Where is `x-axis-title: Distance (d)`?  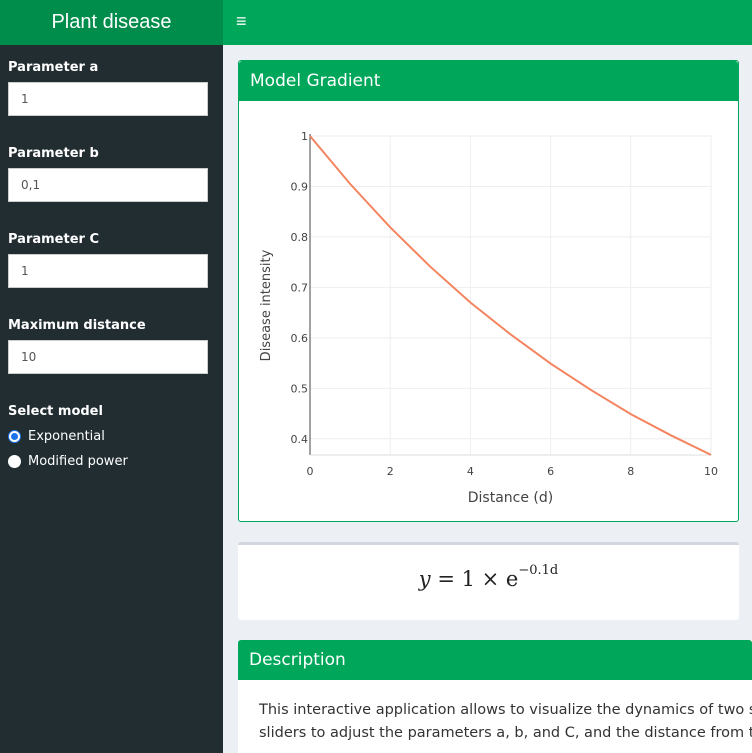 x-axis-title: Distance (d) is located at coordinates (510, 498).